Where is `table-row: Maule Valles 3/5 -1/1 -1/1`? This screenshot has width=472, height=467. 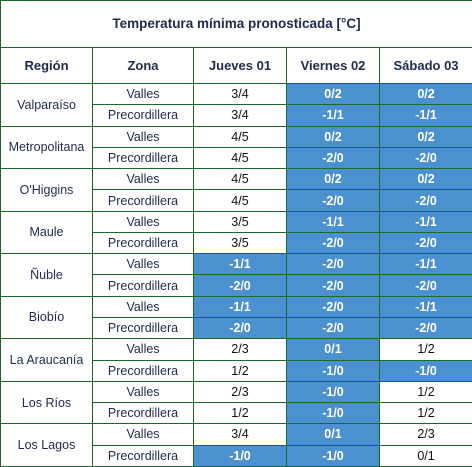
table-row: Maule Valles 3/5 -1/1 -1/1 is located at coordinates (236, 232).